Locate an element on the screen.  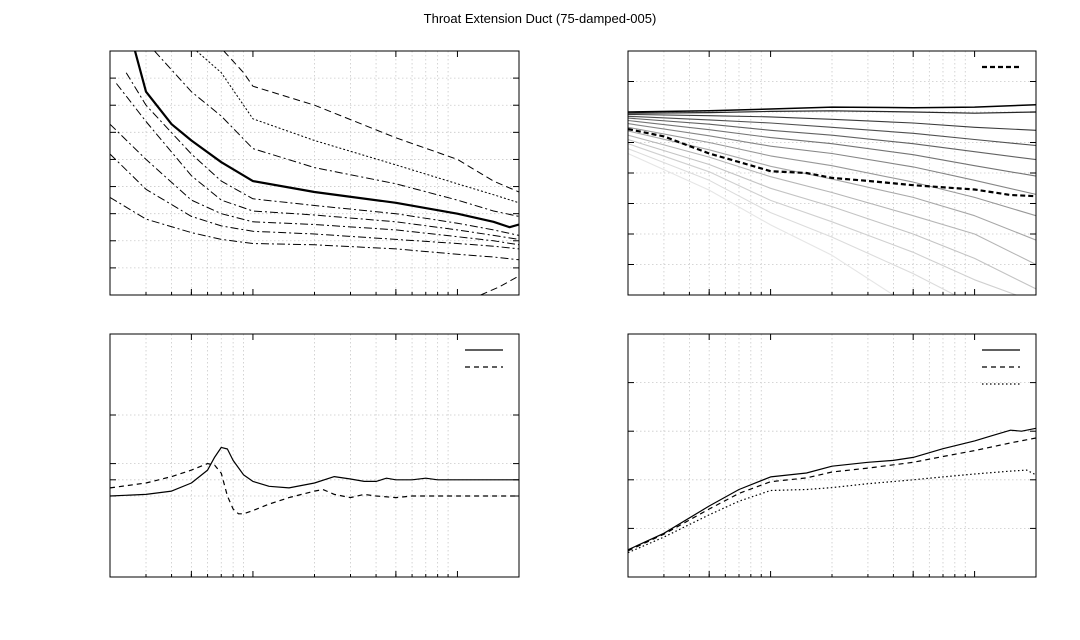
chart-spl is located at coordinates (832, 173).